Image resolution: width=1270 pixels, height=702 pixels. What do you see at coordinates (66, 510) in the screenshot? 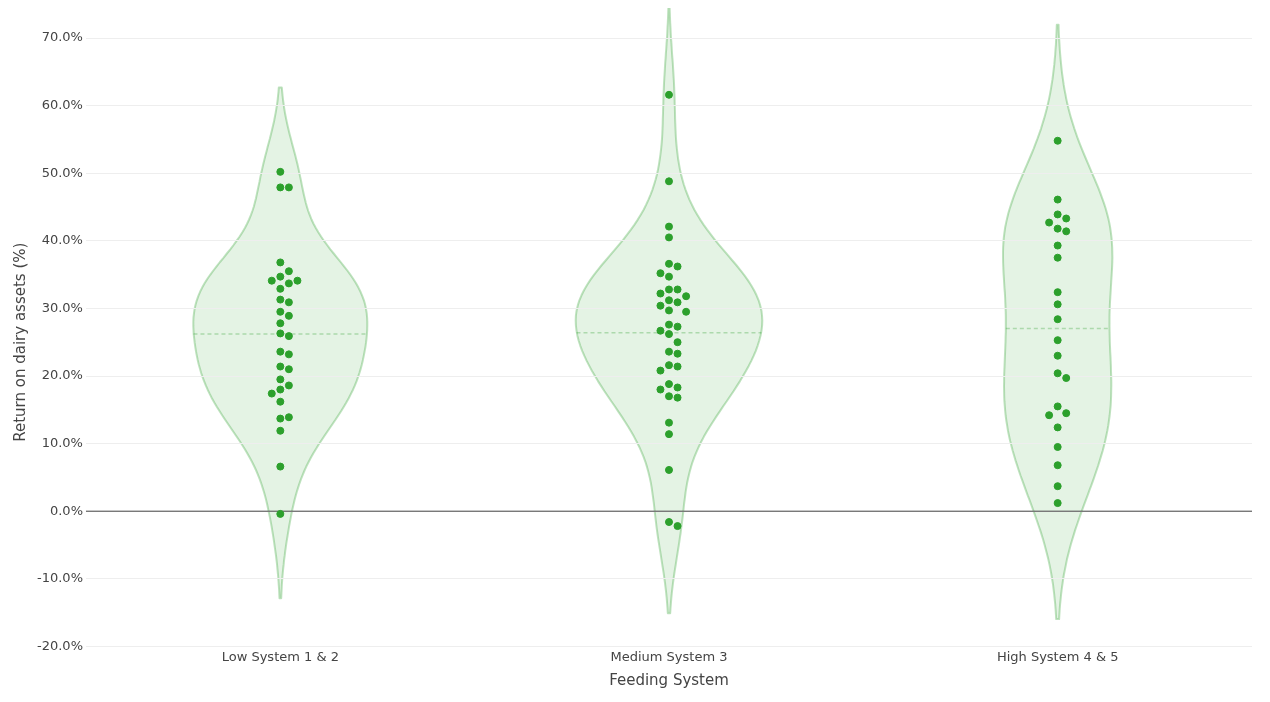
I see `y-tick-label: 0.0%` at bounding box center [66, 510].